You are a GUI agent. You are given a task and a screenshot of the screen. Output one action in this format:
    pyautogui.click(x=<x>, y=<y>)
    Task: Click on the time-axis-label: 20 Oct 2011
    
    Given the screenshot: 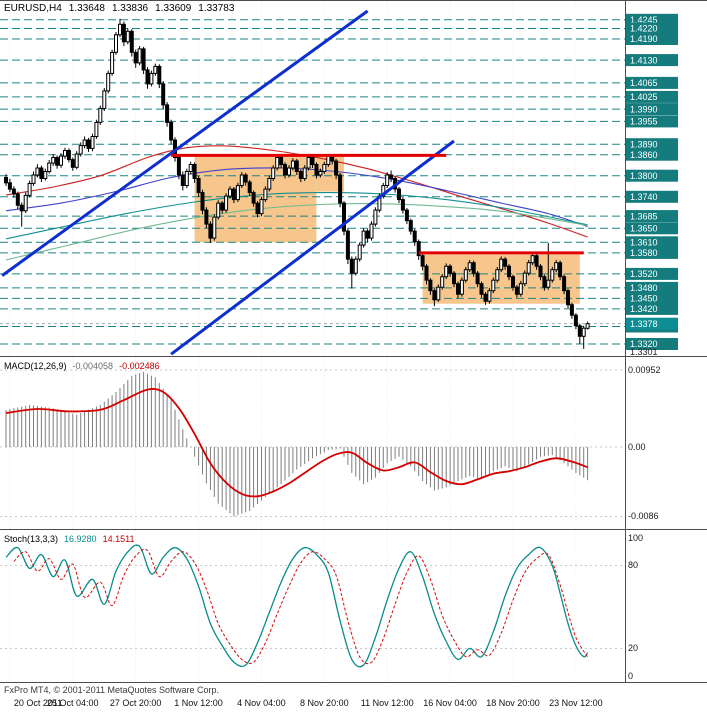 What is the action you would take?
    pyautogui.click(x=38, y=703)
    